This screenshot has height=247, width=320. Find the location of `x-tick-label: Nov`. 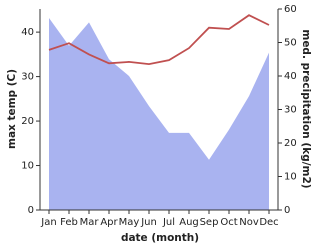

x-tick-label: Nov is located at coordinates (249, 222).